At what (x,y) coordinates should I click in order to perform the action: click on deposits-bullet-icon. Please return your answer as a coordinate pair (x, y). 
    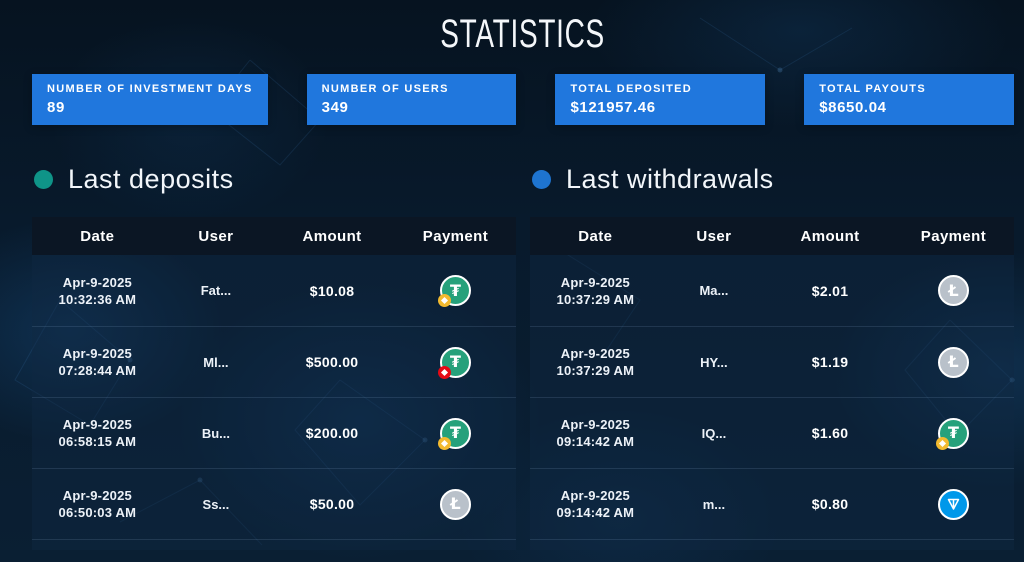
    Looking at the image, I should click on (43, 179).